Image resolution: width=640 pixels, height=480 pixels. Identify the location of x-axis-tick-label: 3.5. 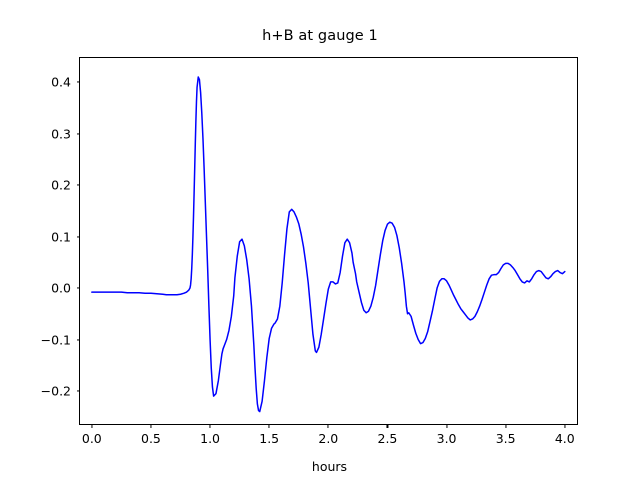
(505, 438).